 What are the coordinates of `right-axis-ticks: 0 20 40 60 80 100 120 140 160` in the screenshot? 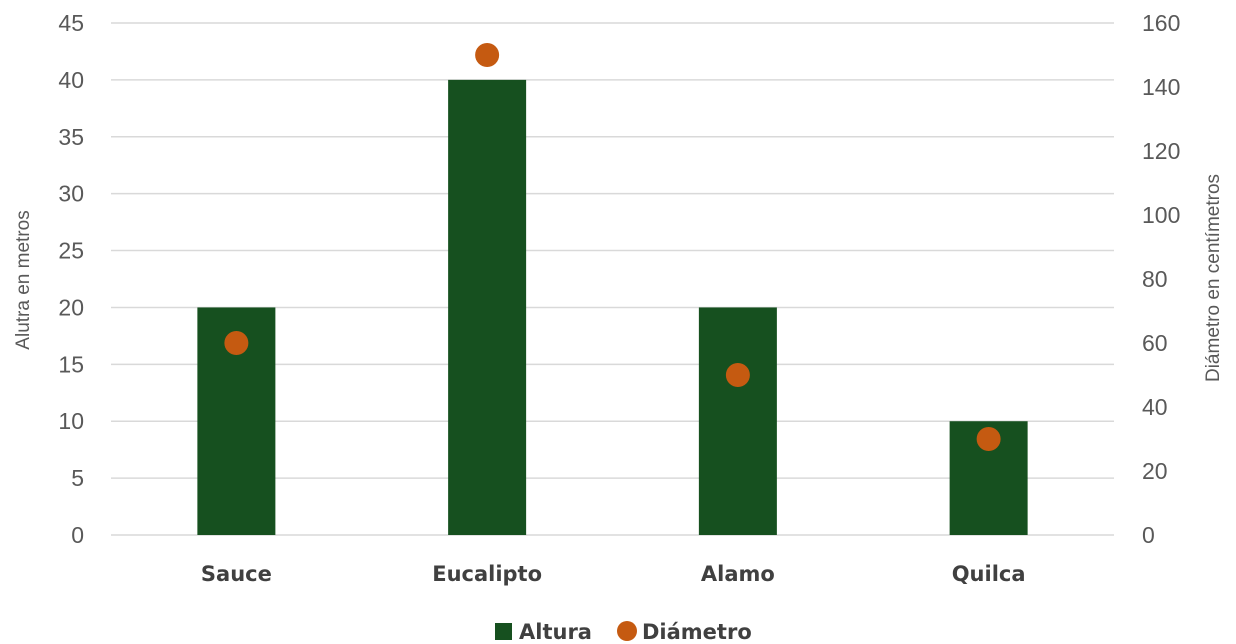 It's located at (1161, 279).